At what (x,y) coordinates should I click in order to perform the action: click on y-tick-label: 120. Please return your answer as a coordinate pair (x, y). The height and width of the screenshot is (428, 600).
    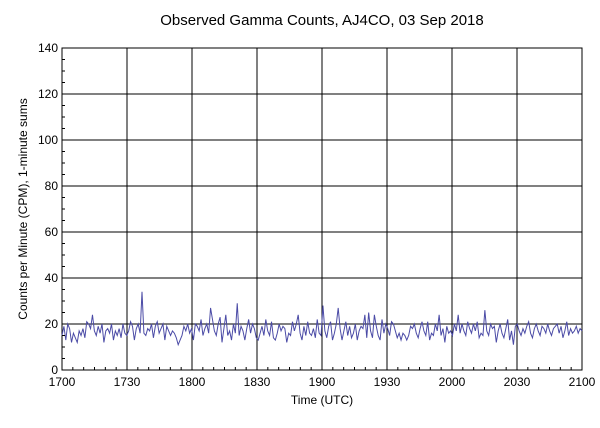
    Looking at the image, I should click on (48, 94).